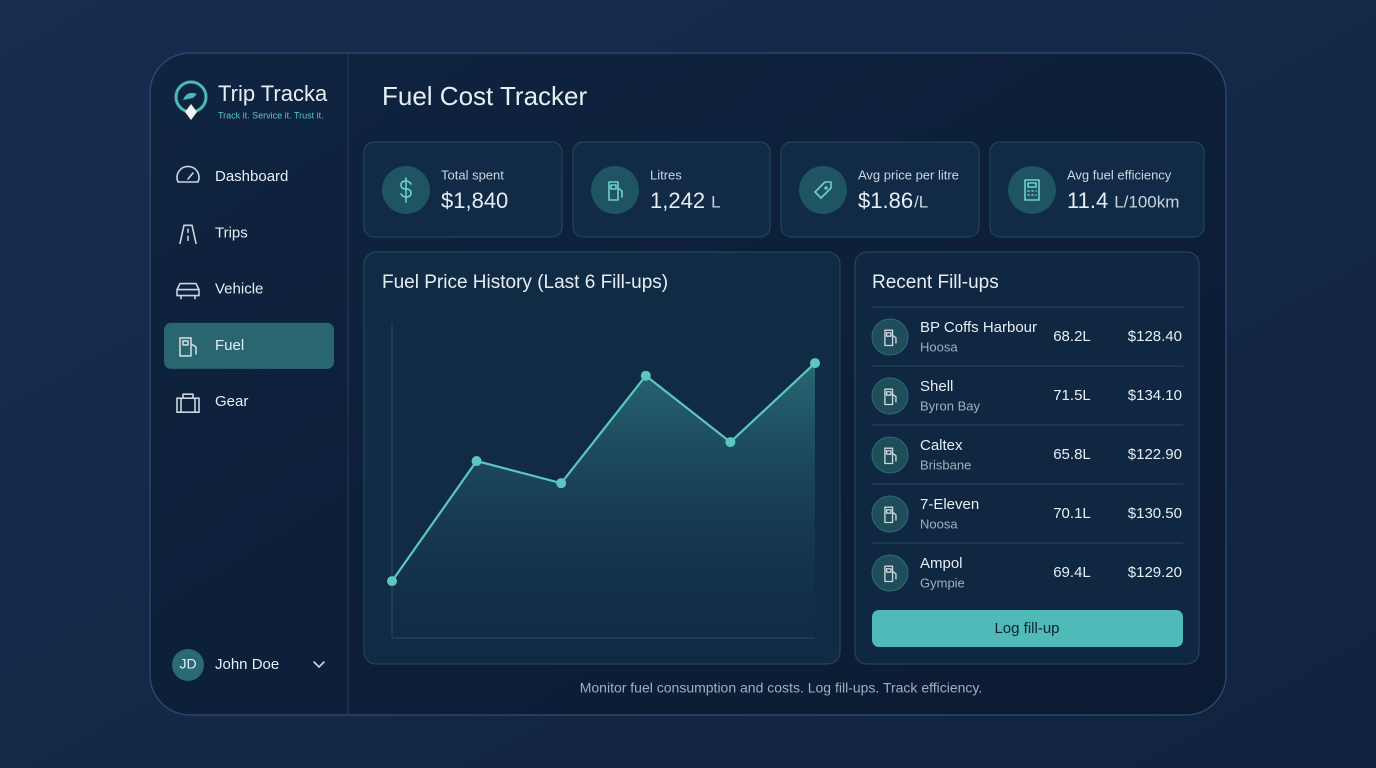 The width and height of the screenshot is (1376, 768). Describe the element at coordinates (603, 472) in the screenshot. I see `chart-line` at that location.